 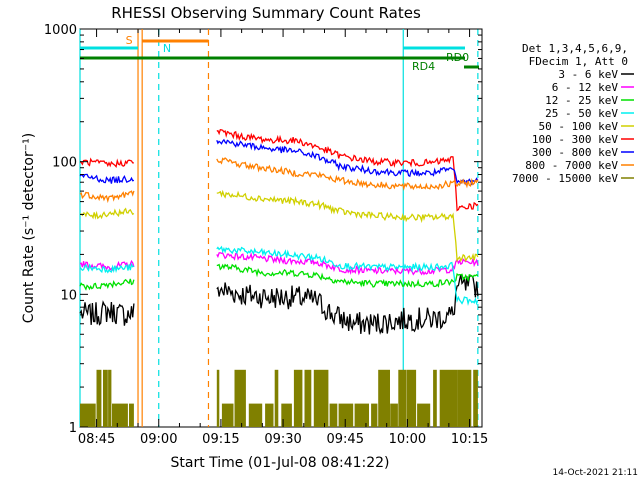 I want to click on legend-entry-label: 7000 - 15000 keV, so click(x=565, y=178).